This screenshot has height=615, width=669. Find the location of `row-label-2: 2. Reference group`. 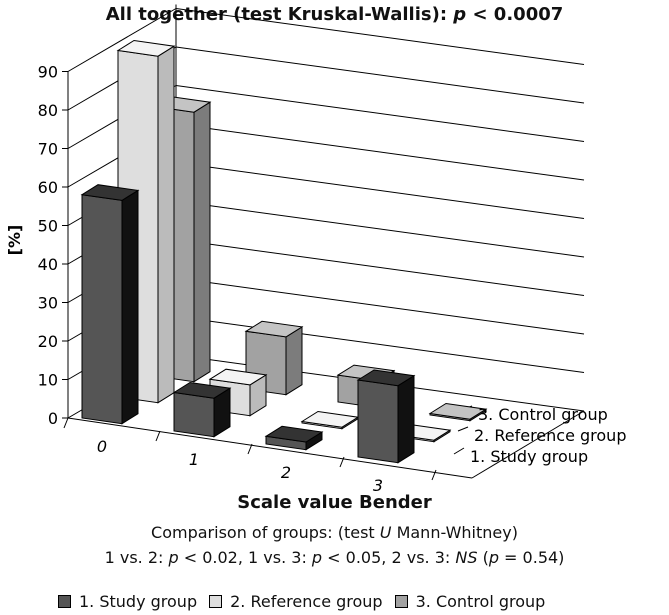

row-label-2: 2. Reference group is located at coordinates (550, 435).